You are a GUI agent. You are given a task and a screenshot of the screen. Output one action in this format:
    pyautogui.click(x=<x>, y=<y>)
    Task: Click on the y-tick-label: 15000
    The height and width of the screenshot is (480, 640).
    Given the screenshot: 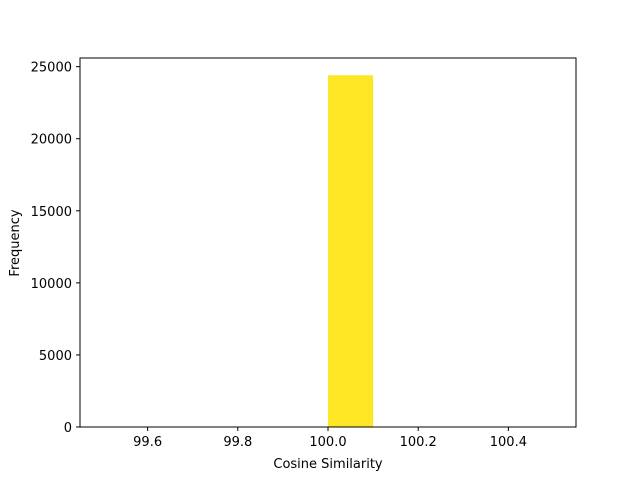 What is the action you would take?
    pyautogui.click(x=51, y=212)
    